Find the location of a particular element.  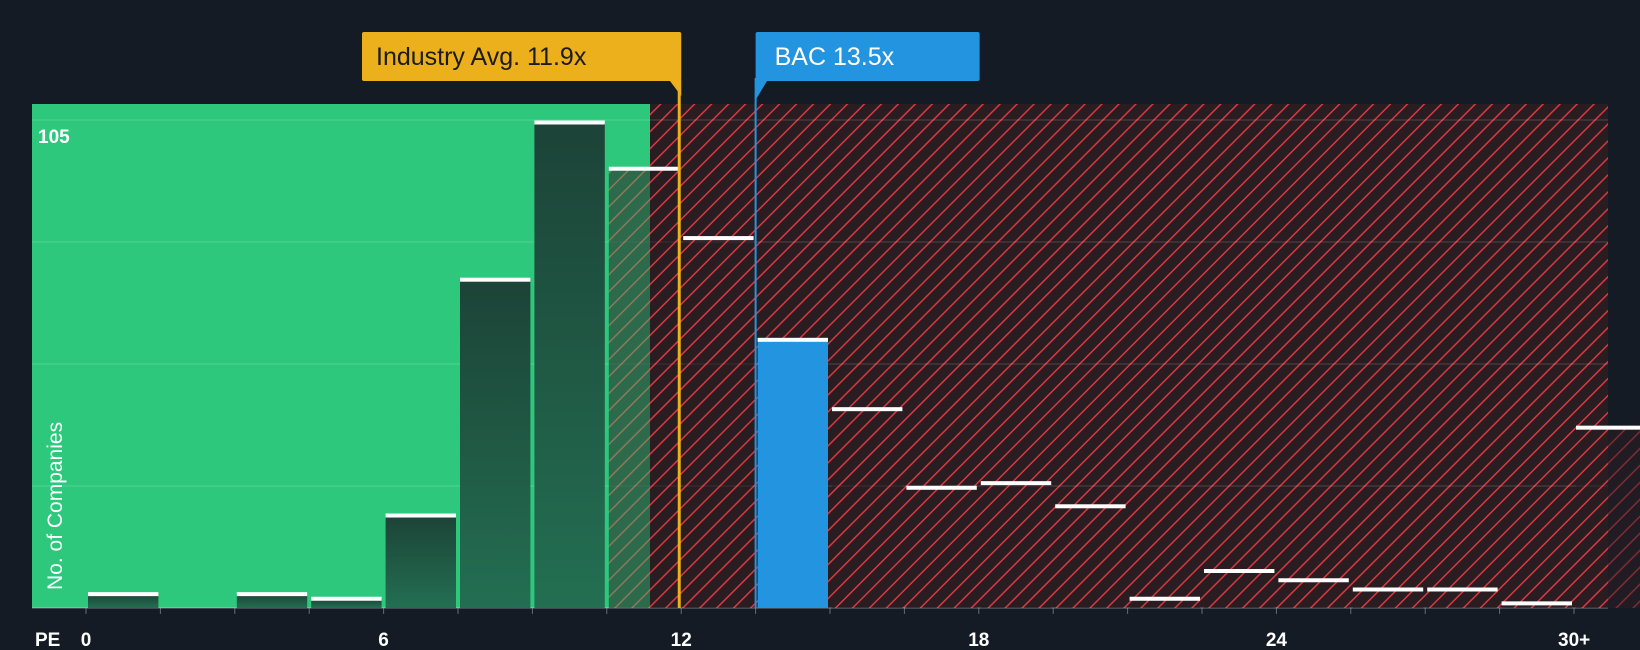

company-callout is located at coordinates (867, 56).